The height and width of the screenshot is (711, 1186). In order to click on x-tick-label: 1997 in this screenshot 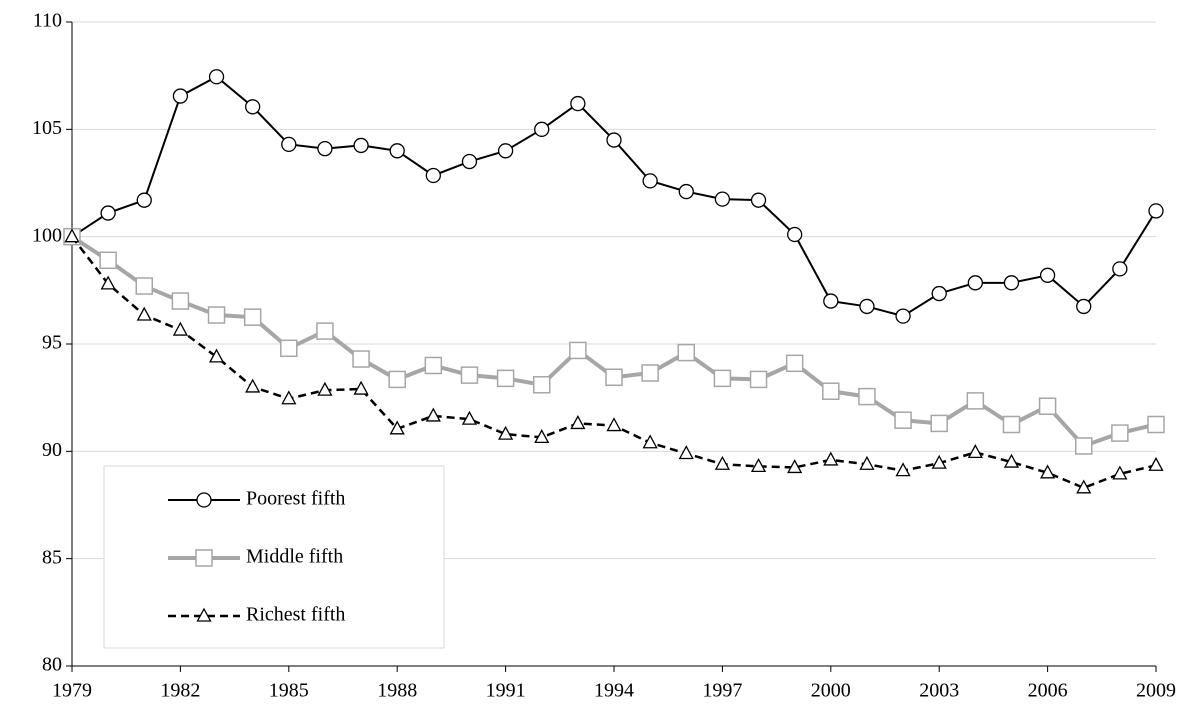, I will do `click(722, 691)`.